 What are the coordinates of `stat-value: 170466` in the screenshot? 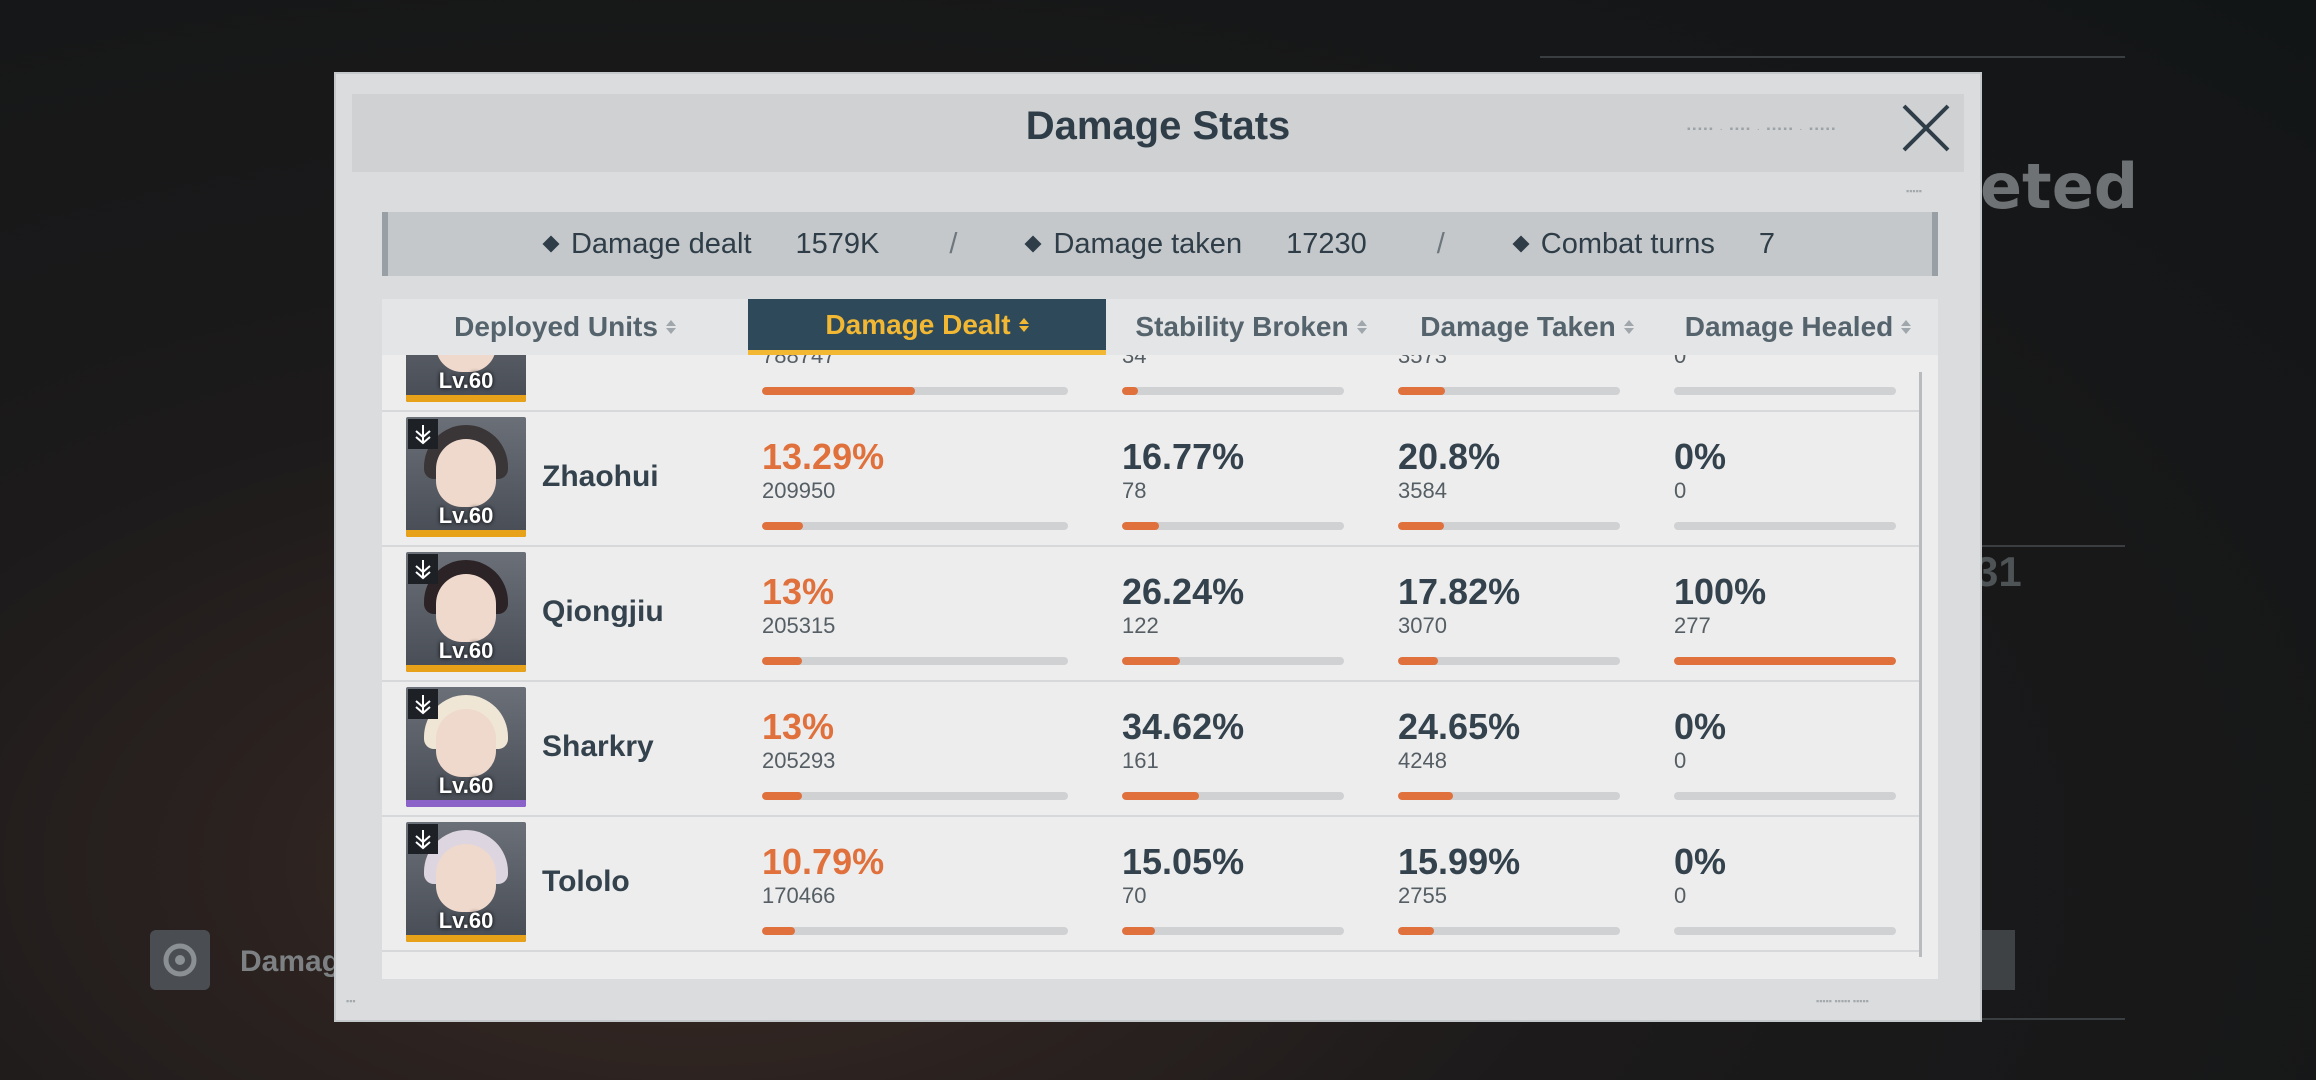 It's located at (799, 895).